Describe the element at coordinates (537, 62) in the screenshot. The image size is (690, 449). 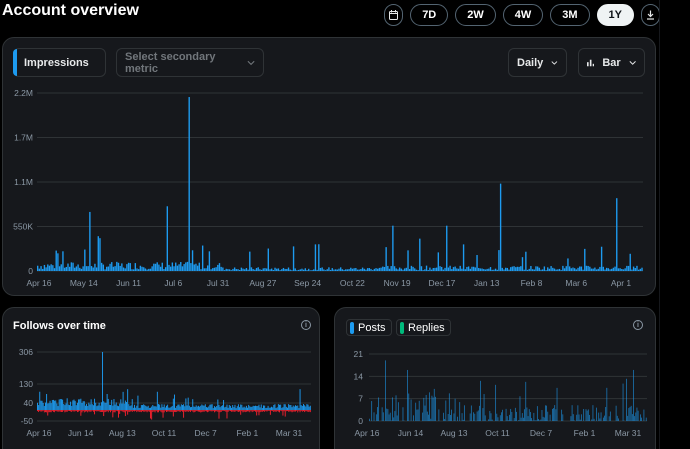
I see `interval-dropdown: Daily` at that location.